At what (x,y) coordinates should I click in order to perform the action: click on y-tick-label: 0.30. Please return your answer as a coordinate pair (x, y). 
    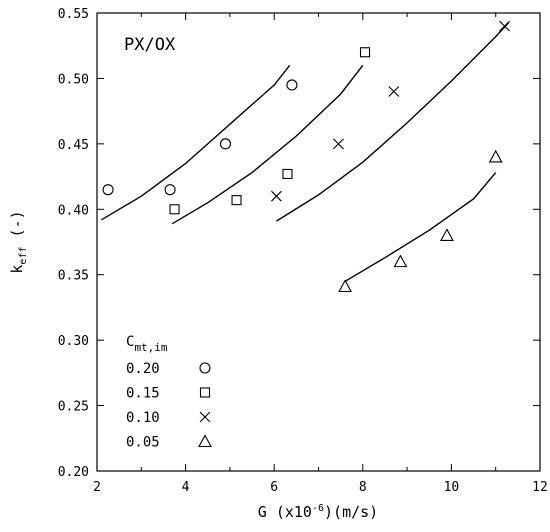
    Looking at the image, I should click on (73, 341).